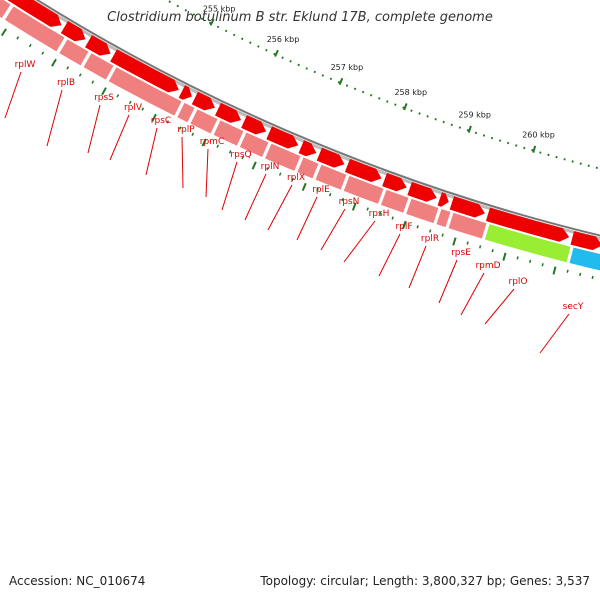 This screenshot has width=600, height=600. Describe the element at coordinates (104, 98) in the screenshot. I see `gene-label: rpsS` at that location.